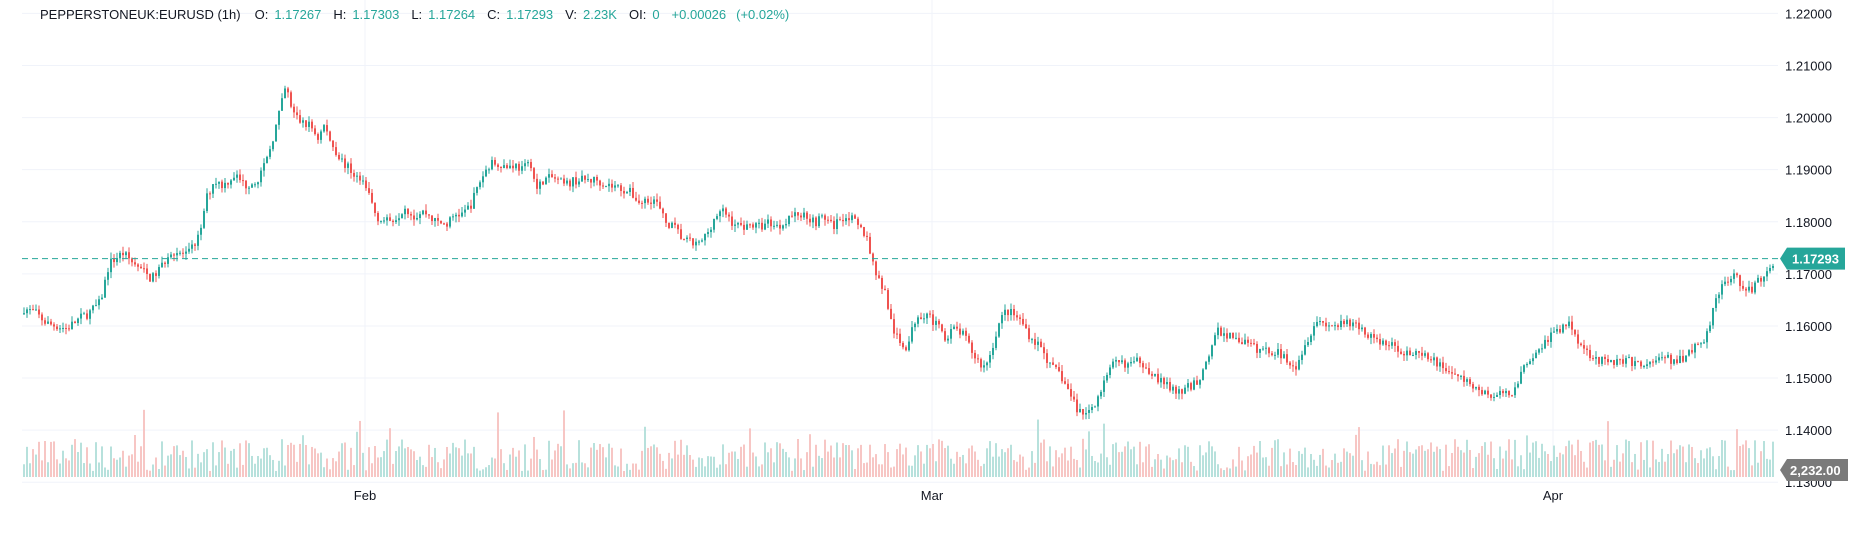  Describe the element at coordinates (959, 495) in the screenshot. I see `time-axis: Feb Mar Apr` at that location.